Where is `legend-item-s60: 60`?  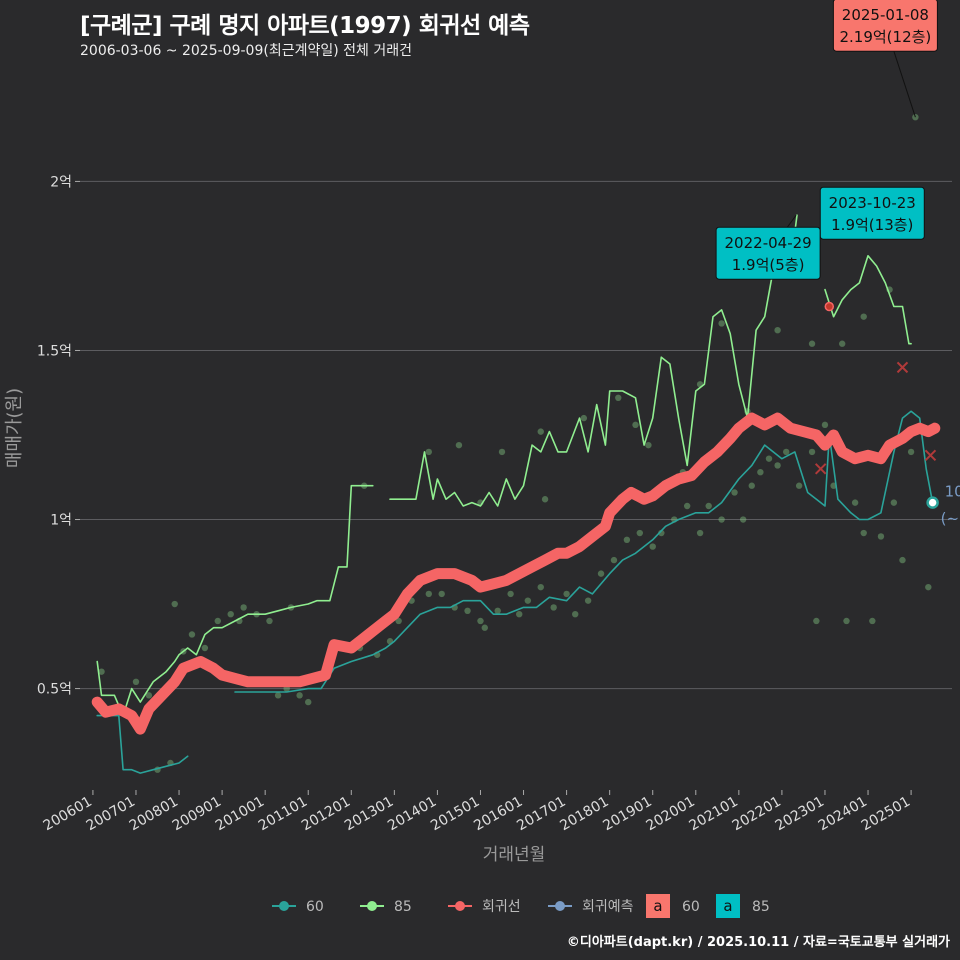
legend-item-s60: 60 is located at coordinates (298, 907).